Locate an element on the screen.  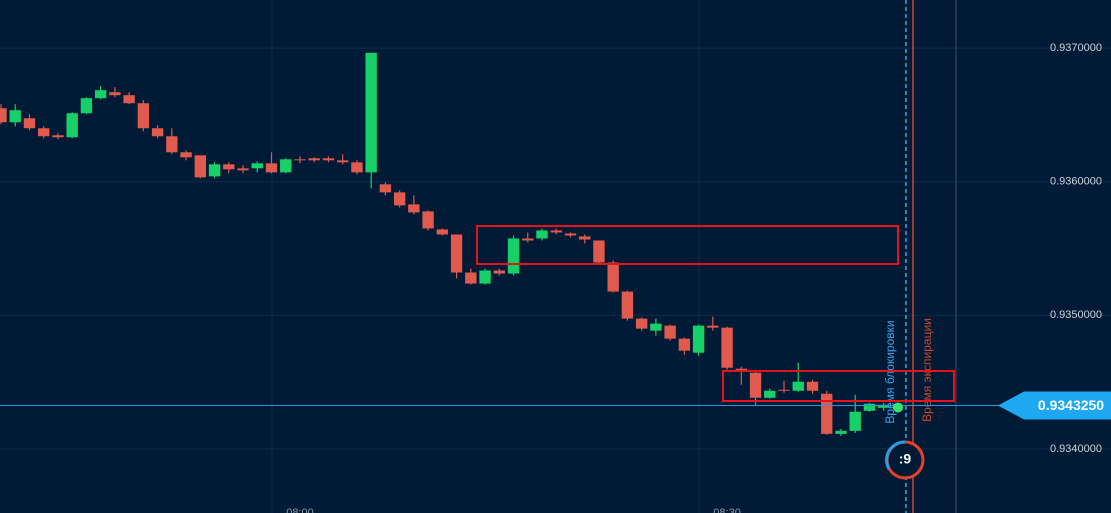
y-tick-label: 0.9360000 is located at coordinates (1076, 182).